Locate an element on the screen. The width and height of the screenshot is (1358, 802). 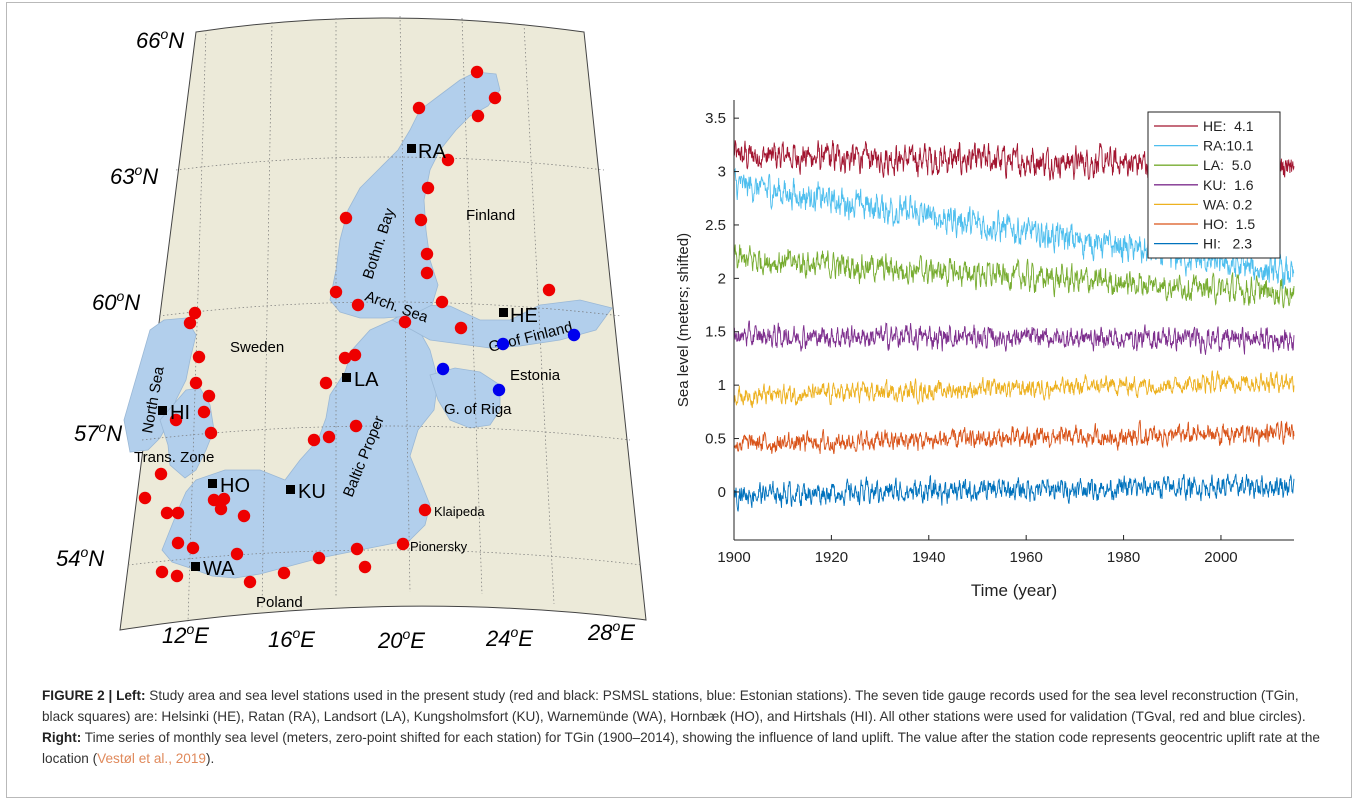
station-hi-marker is located at coordinates (162, 410).